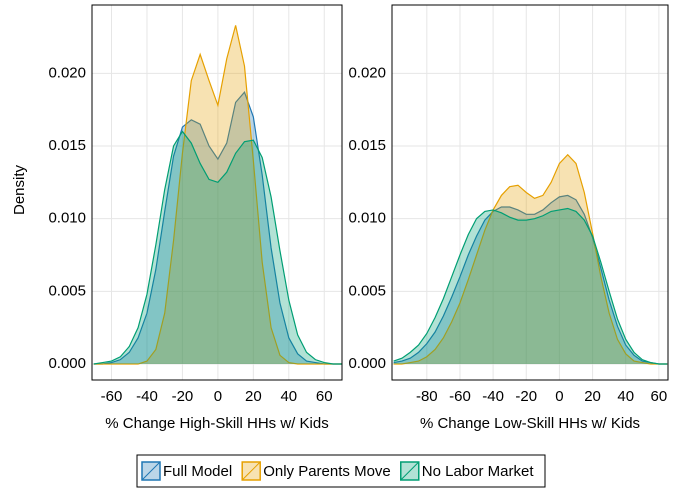 The height and width of the screenshot is (491, 682). I want to click on legend, so click(341, 471).